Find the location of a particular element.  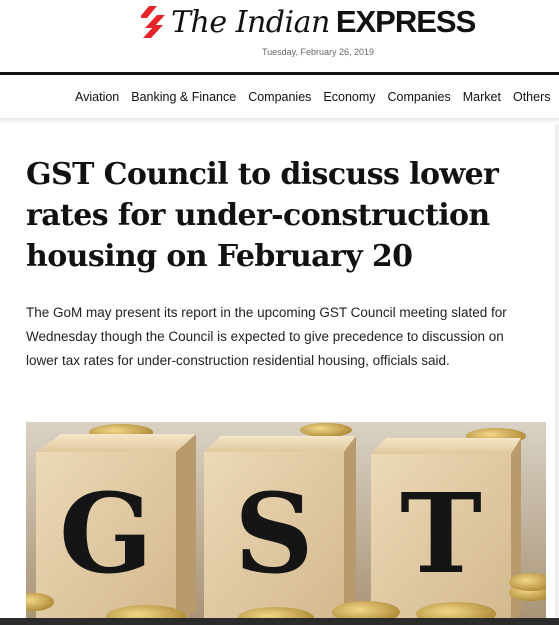

nav-item-aviation: Aviation is located at coordinates (97, 97).